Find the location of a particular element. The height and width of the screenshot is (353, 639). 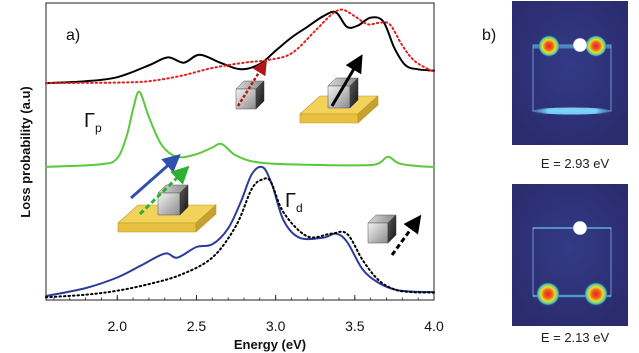

x-axis-label: Energy (eV) is located at coordinates (270, 344).